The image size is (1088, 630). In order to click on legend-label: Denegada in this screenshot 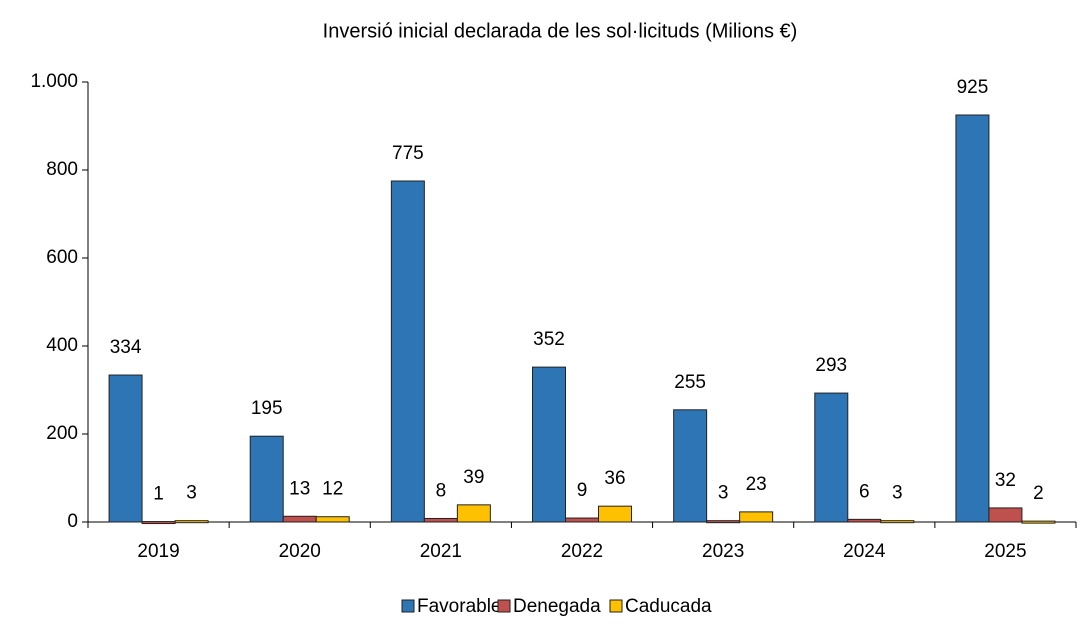, I will do `click(557, 606)`.